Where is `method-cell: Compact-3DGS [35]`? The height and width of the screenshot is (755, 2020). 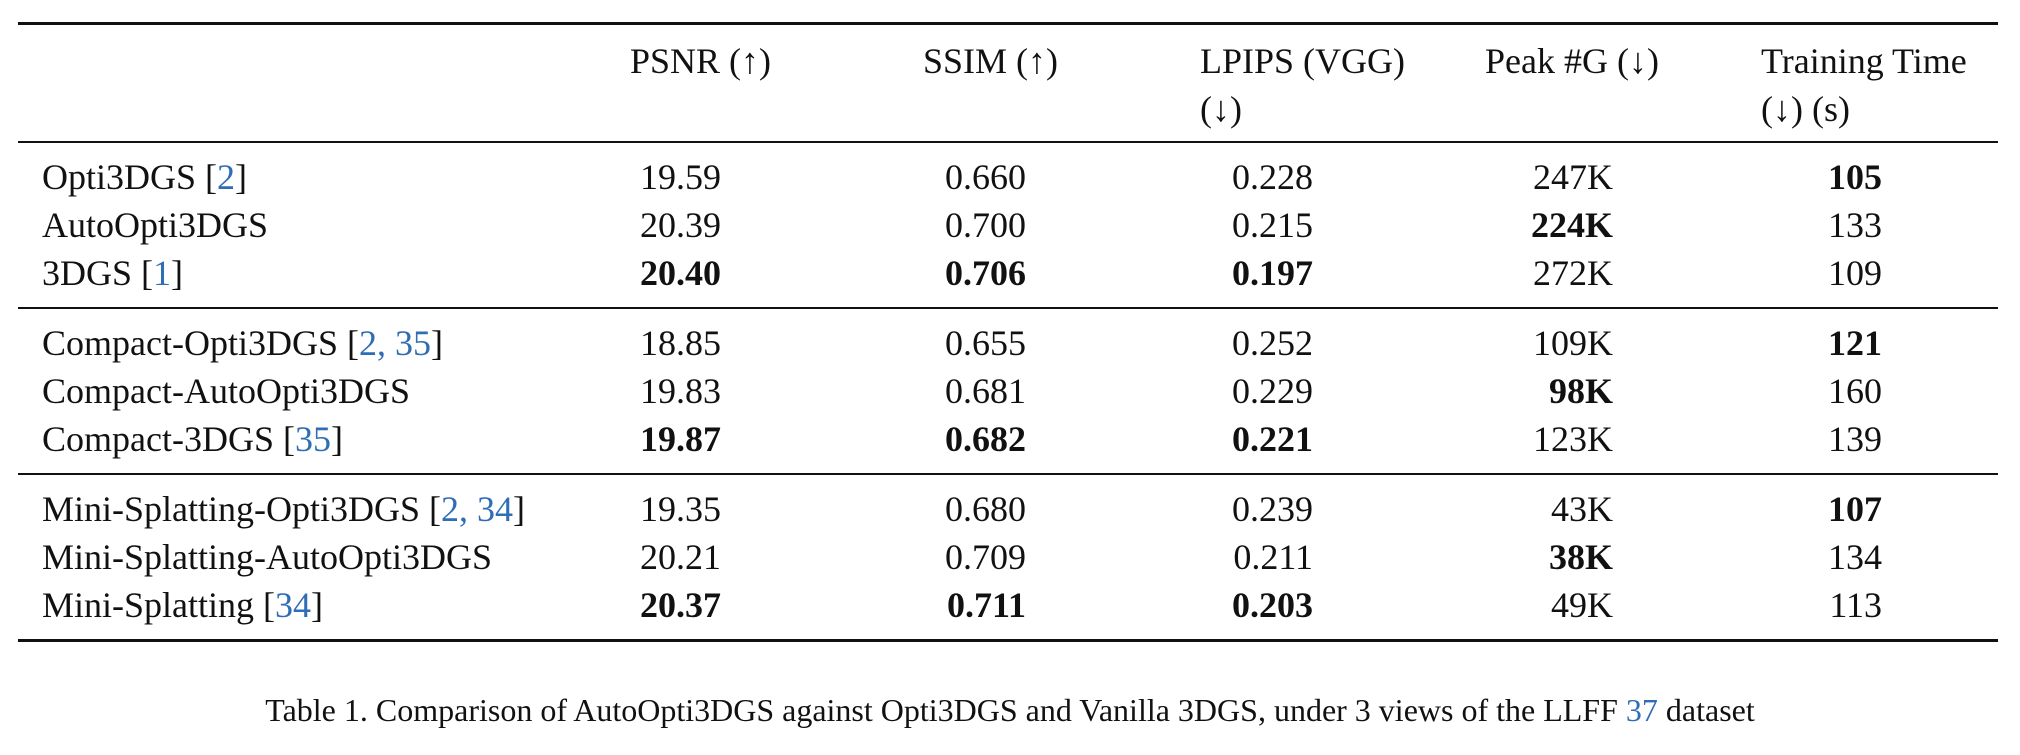
method-cell: Compact-3DGS [35] is located at coordinates (313, 444).